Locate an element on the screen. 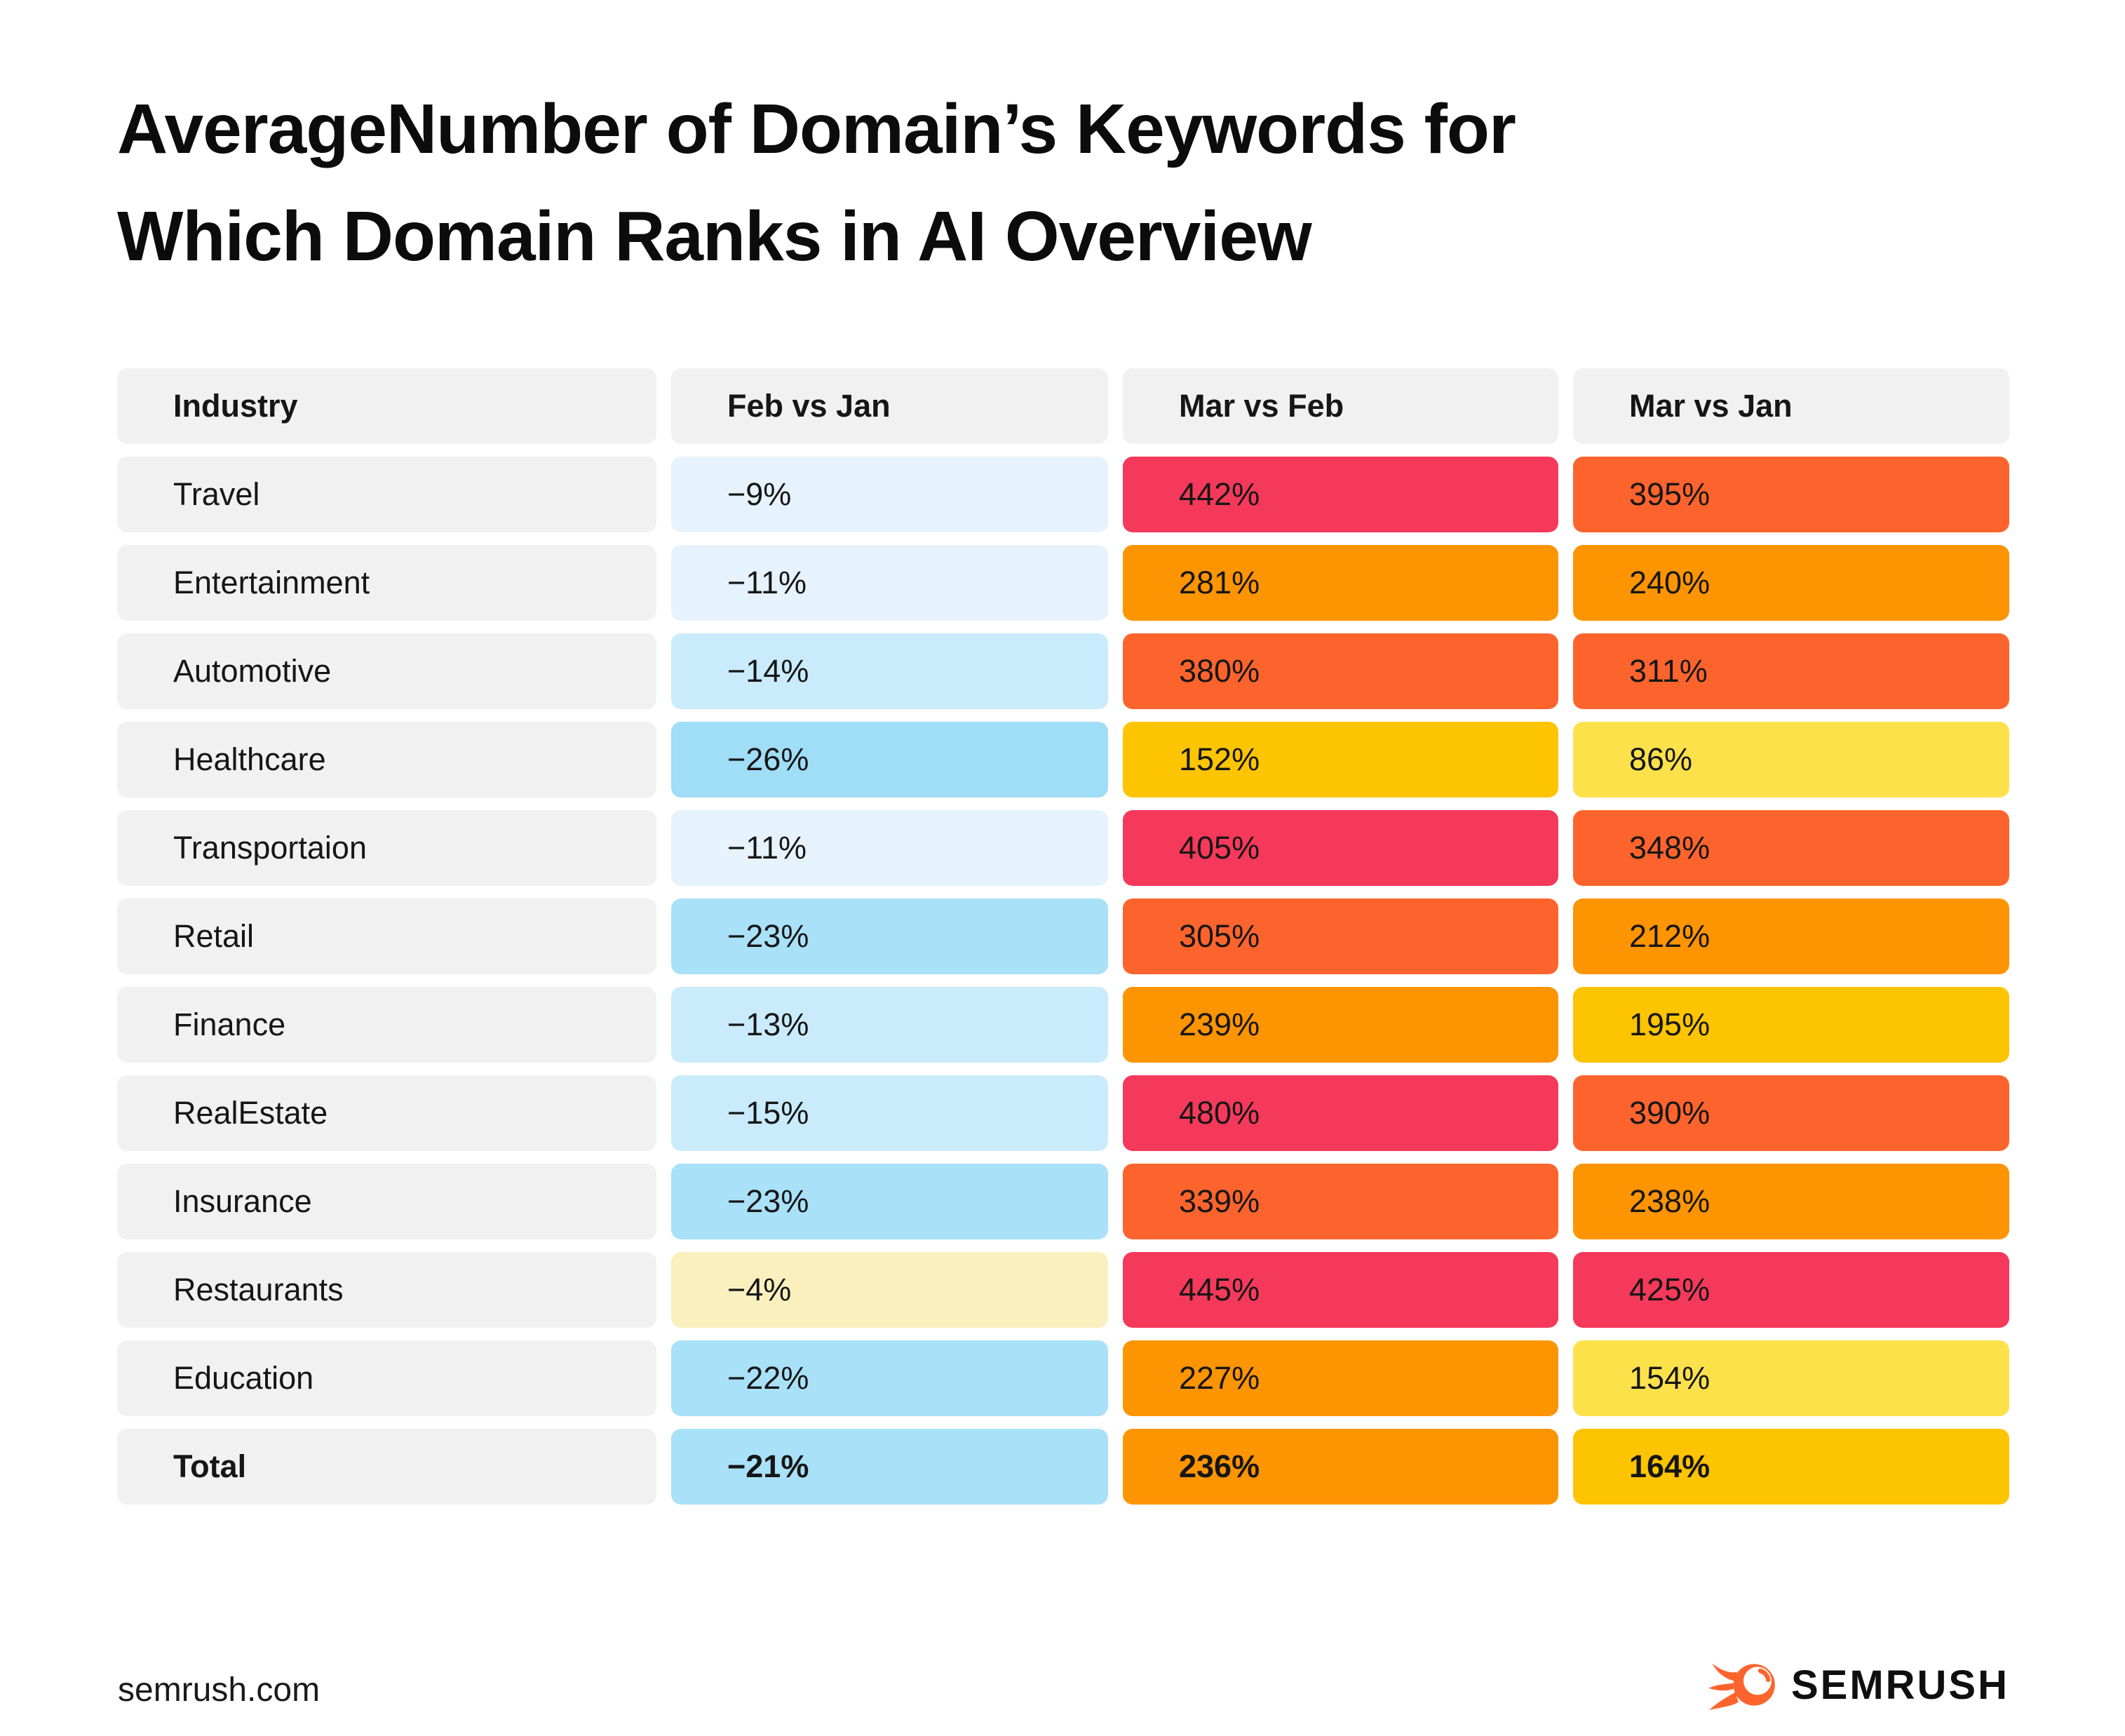 Image resolution: width=2125 pixels, height=1736 pixels. value-cell: 395% is located at coordinates (1791, 494).